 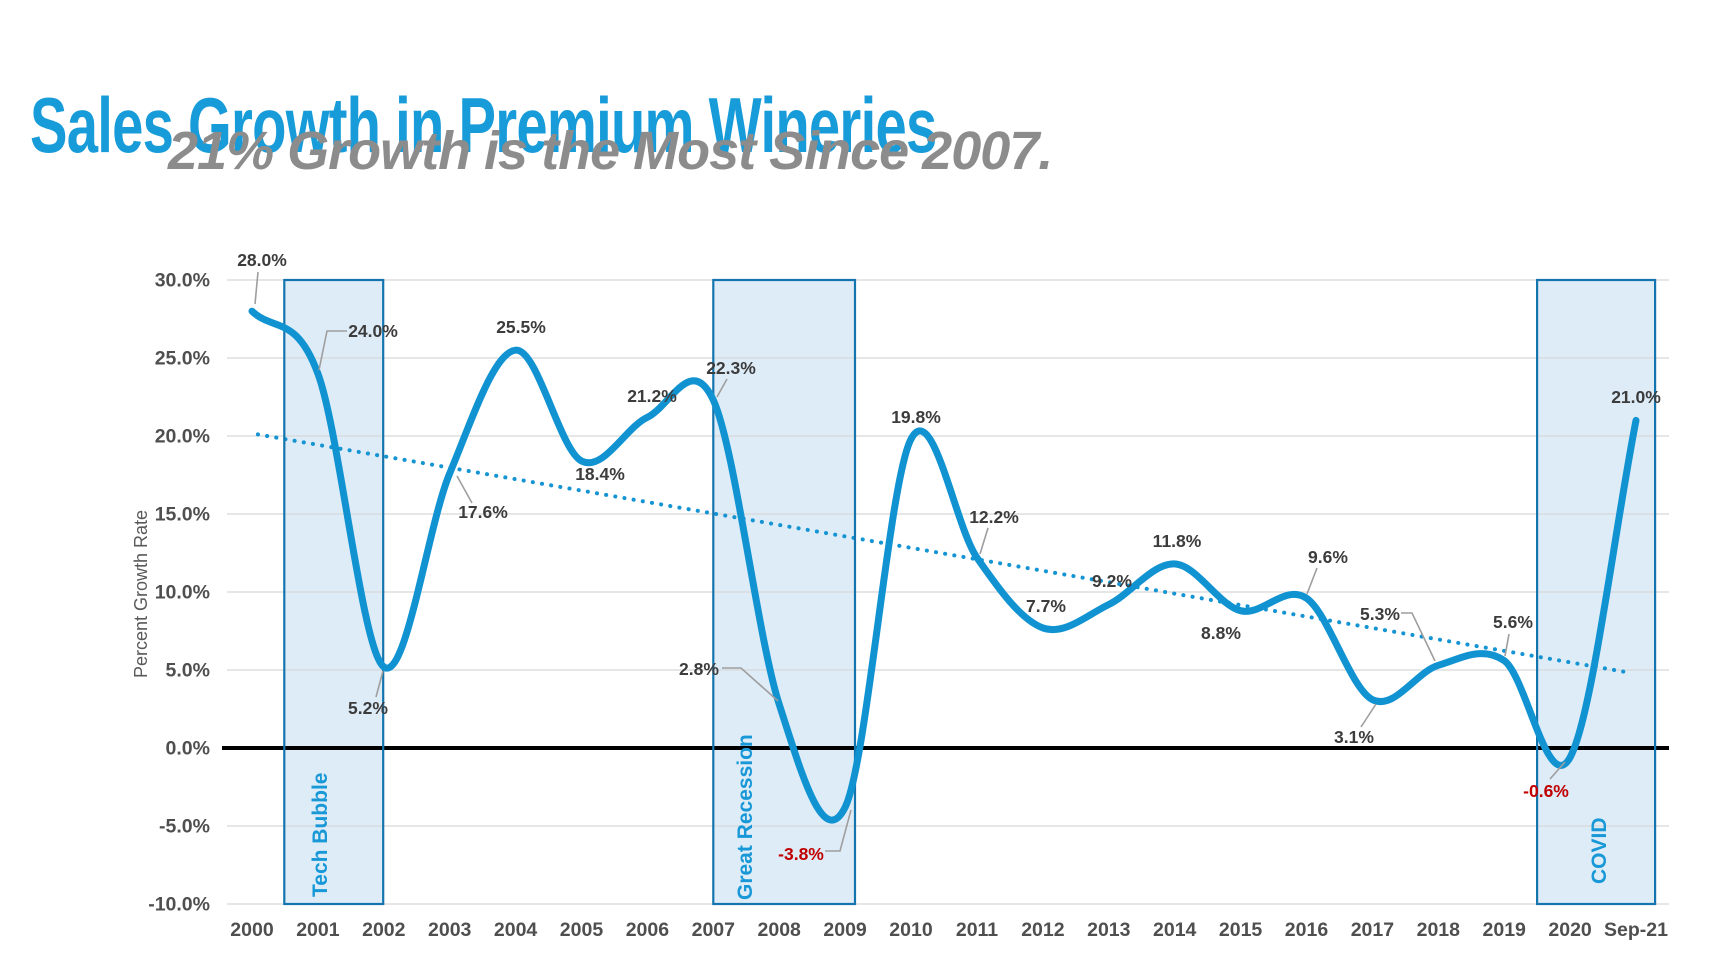 I want to click on y-tick-label: 0.0%, so click(x=188, y=749).